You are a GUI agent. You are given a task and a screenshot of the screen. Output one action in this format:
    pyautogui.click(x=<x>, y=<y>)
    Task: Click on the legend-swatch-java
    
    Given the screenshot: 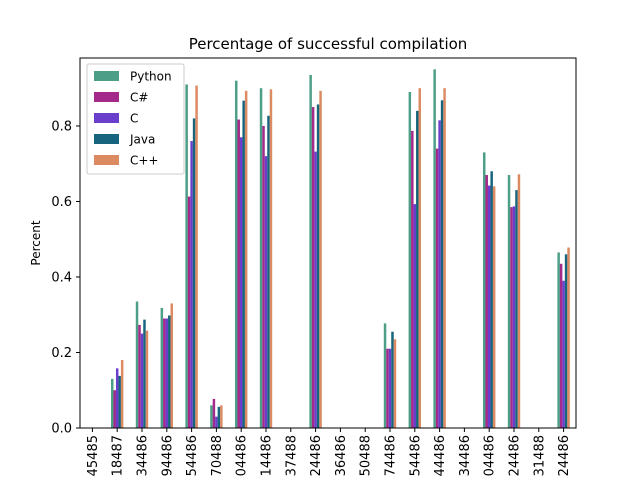 What is the action you would take?
    pyautogui.click(x=106, y=139)
    